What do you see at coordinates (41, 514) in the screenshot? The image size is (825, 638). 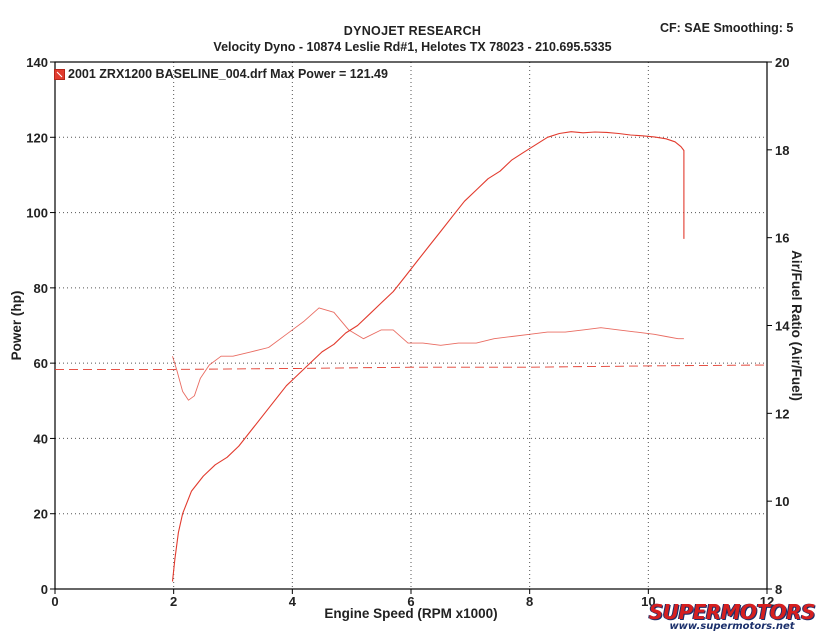 I see `y-tick-label: 20` at bounding box center [41, 514].